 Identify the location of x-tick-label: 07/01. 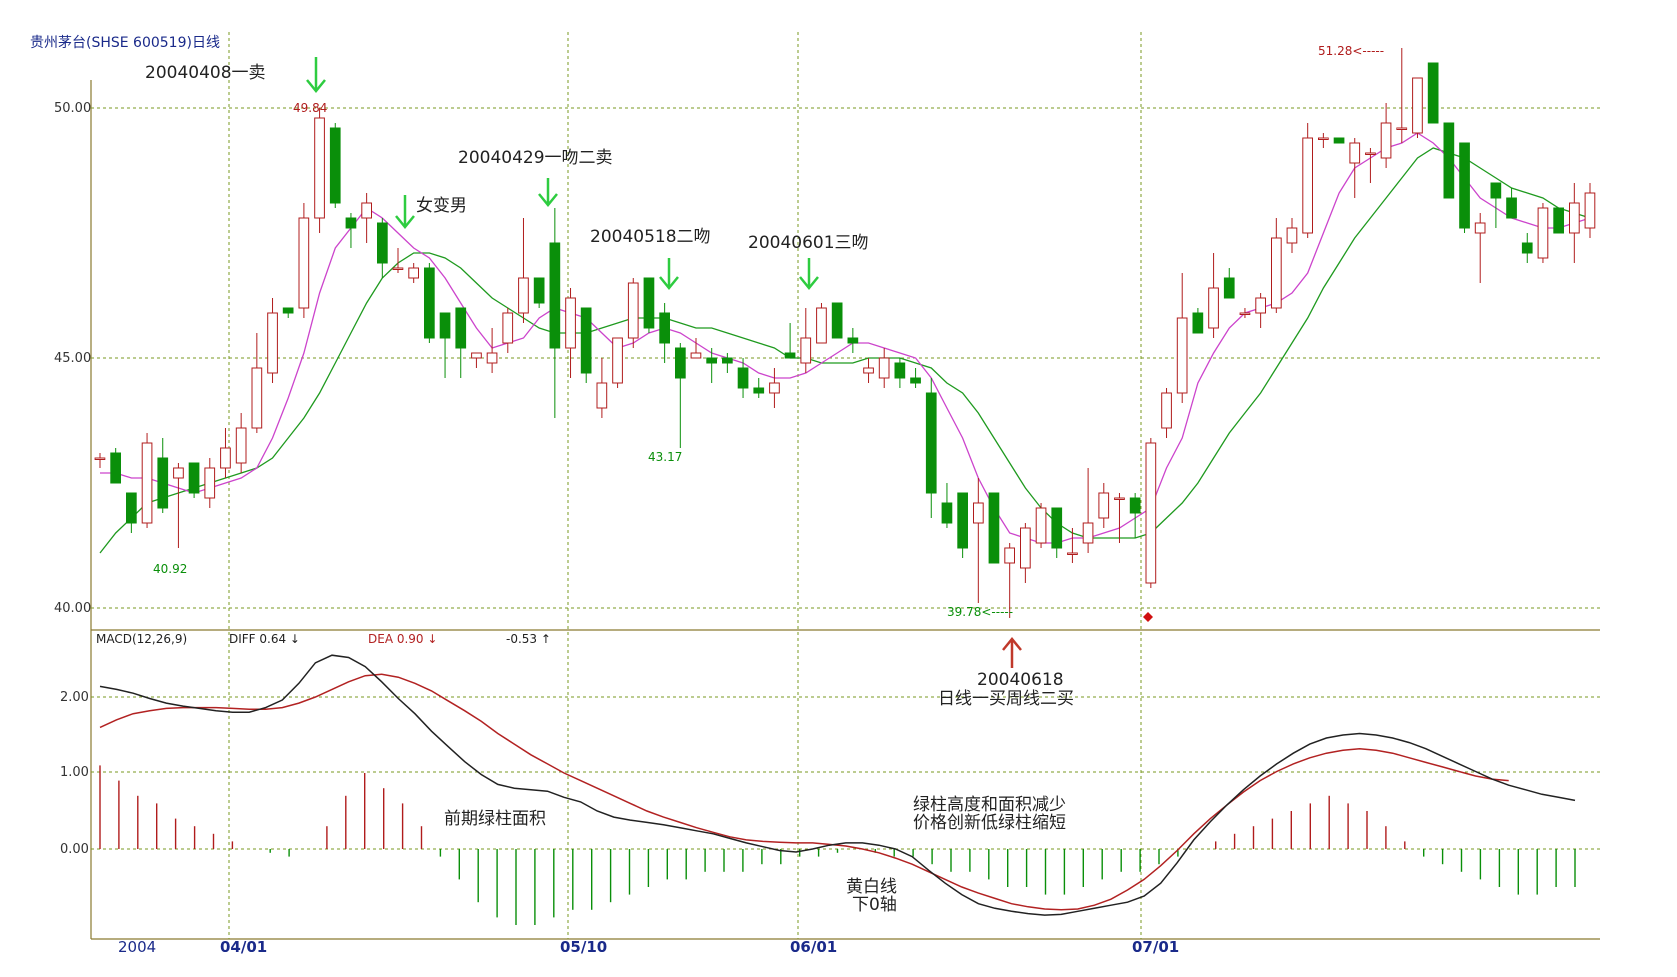
(1155, 947).